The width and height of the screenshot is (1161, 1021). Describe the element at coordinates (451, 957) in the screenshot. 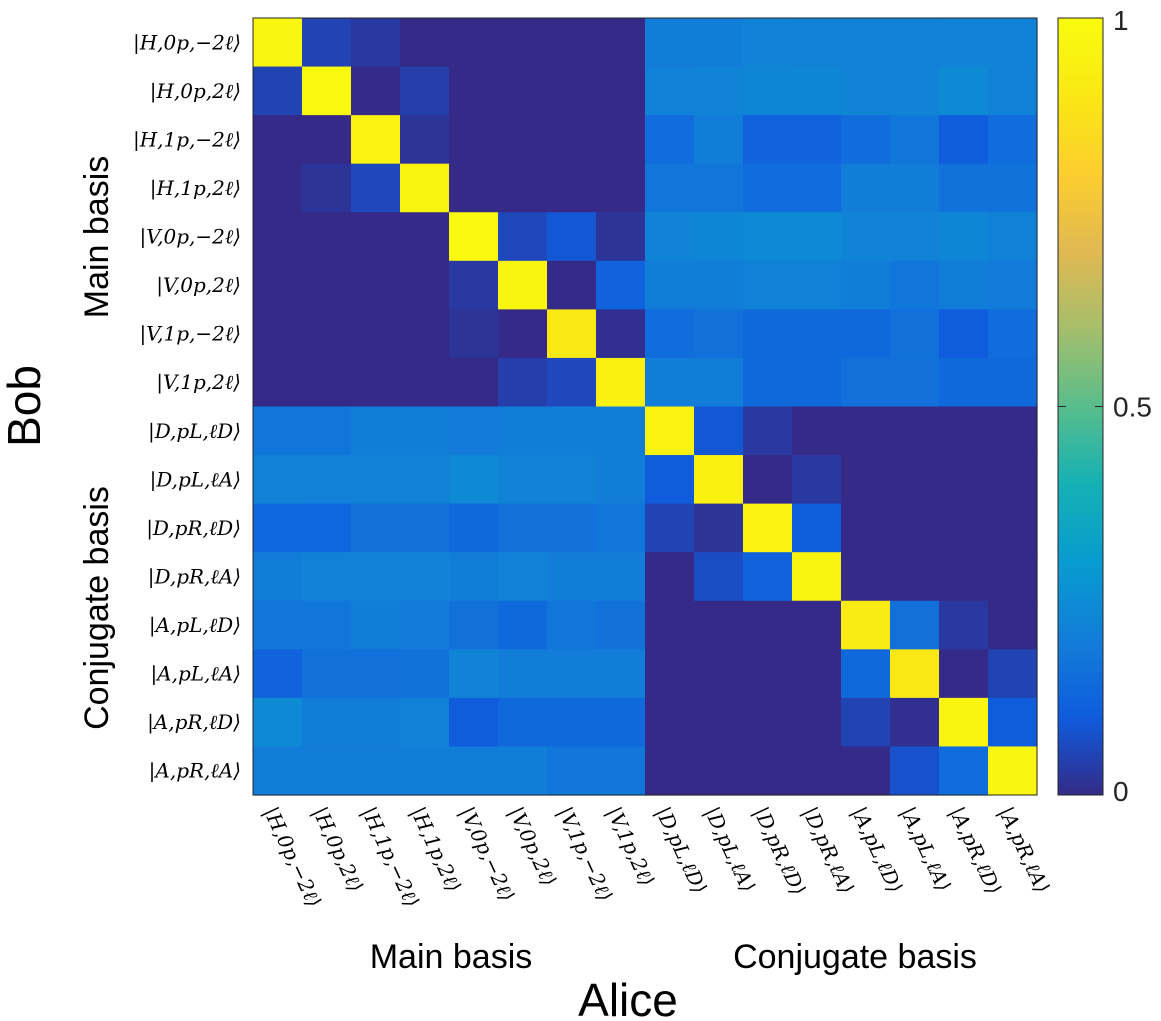

I see `x-group-main-basis: Main basis` at that location.